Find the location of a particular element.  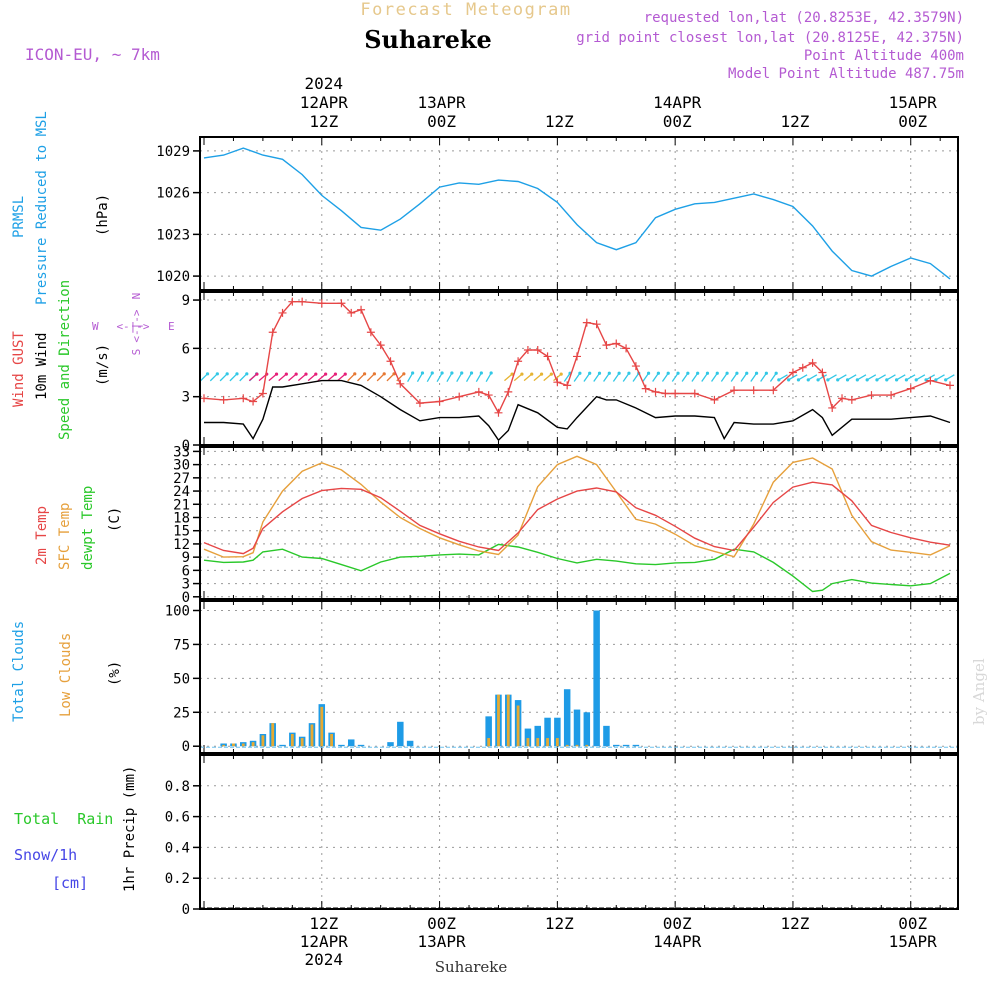

y-tick-label: 6 is located at coordinates (186, 571).